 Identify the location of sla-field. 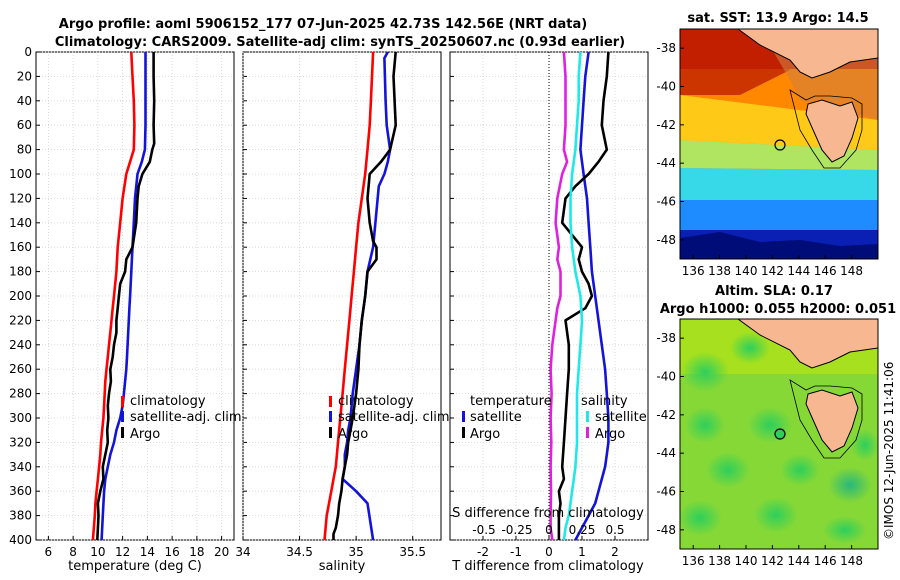
(779, 434).